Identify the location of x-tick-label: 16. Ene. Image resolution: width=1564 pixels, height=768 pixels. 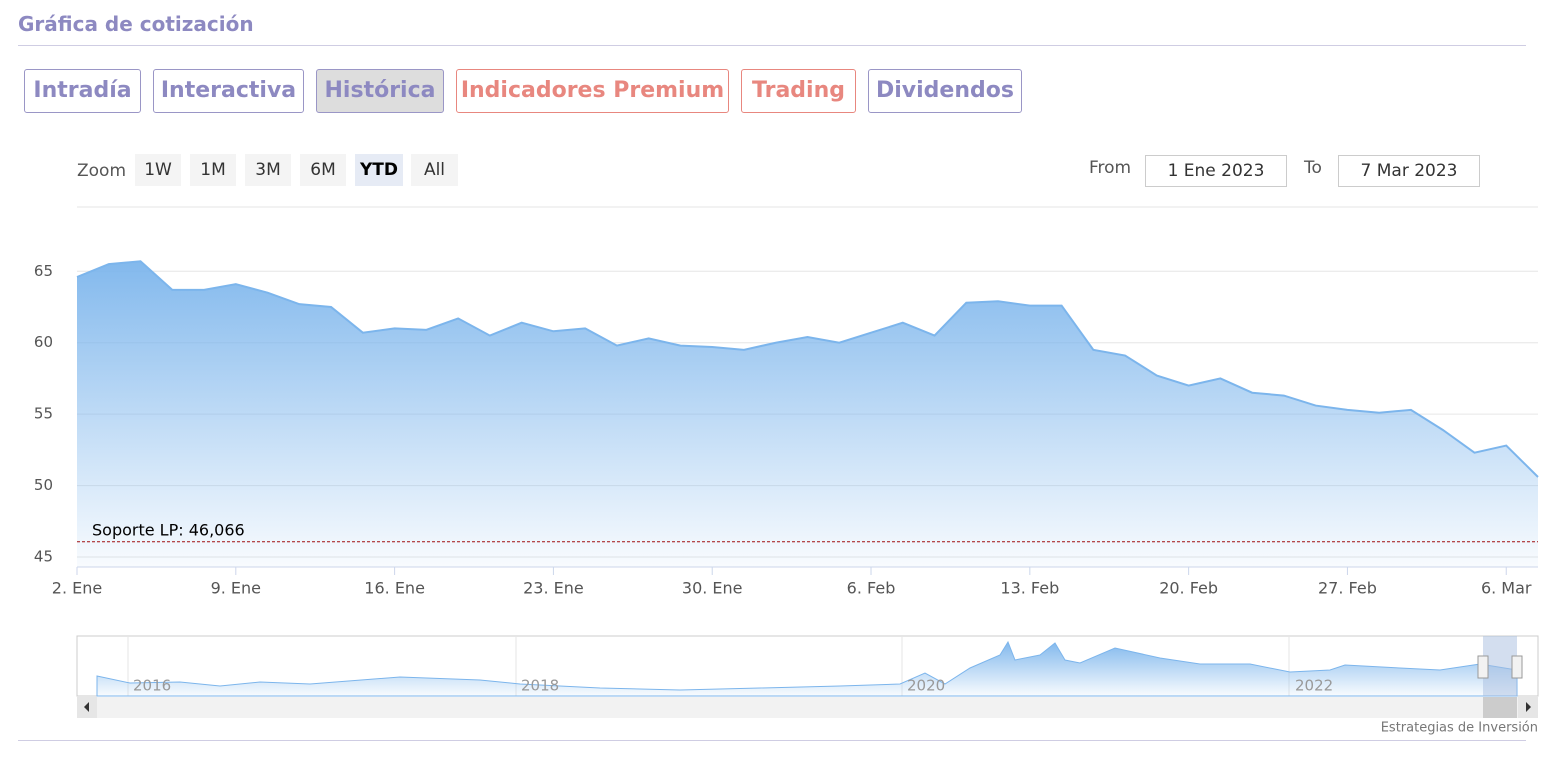
(394, 588).